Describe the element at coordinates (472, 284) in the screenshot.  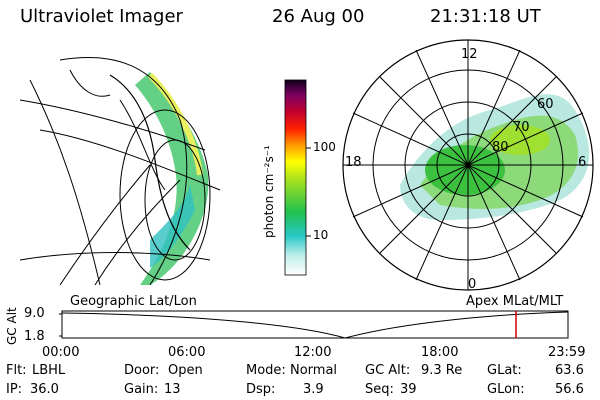
I see `mlt-label-0: 0` at that location.